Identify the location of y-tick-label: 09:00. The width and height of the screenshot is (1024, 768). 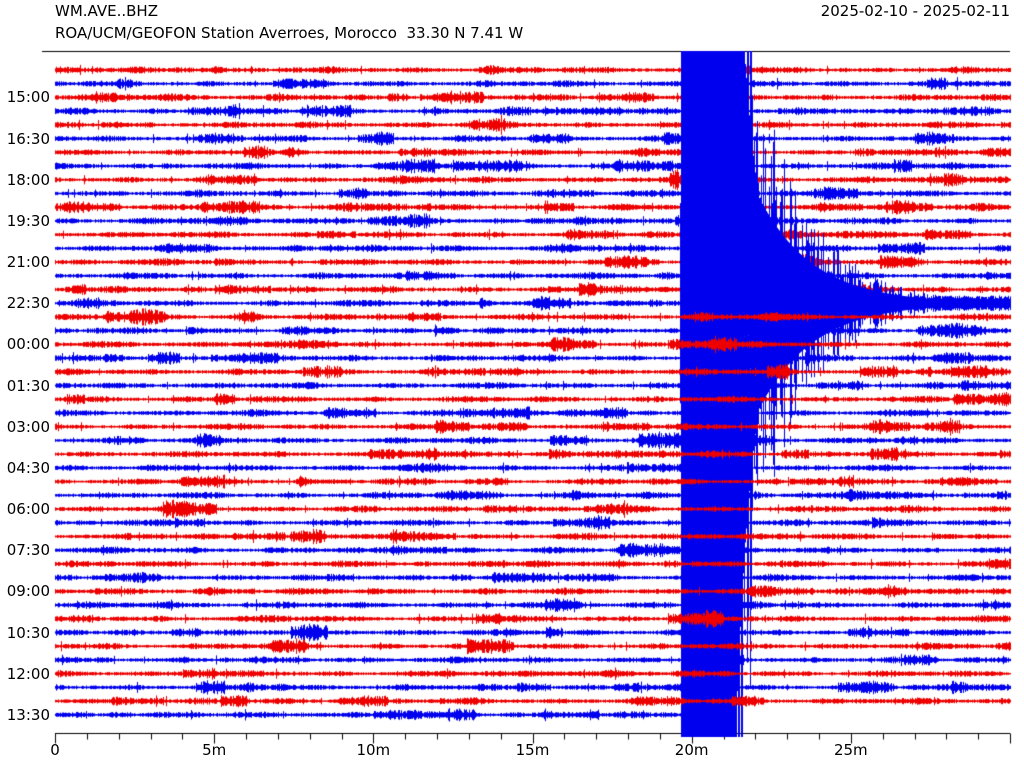
(28, 591).